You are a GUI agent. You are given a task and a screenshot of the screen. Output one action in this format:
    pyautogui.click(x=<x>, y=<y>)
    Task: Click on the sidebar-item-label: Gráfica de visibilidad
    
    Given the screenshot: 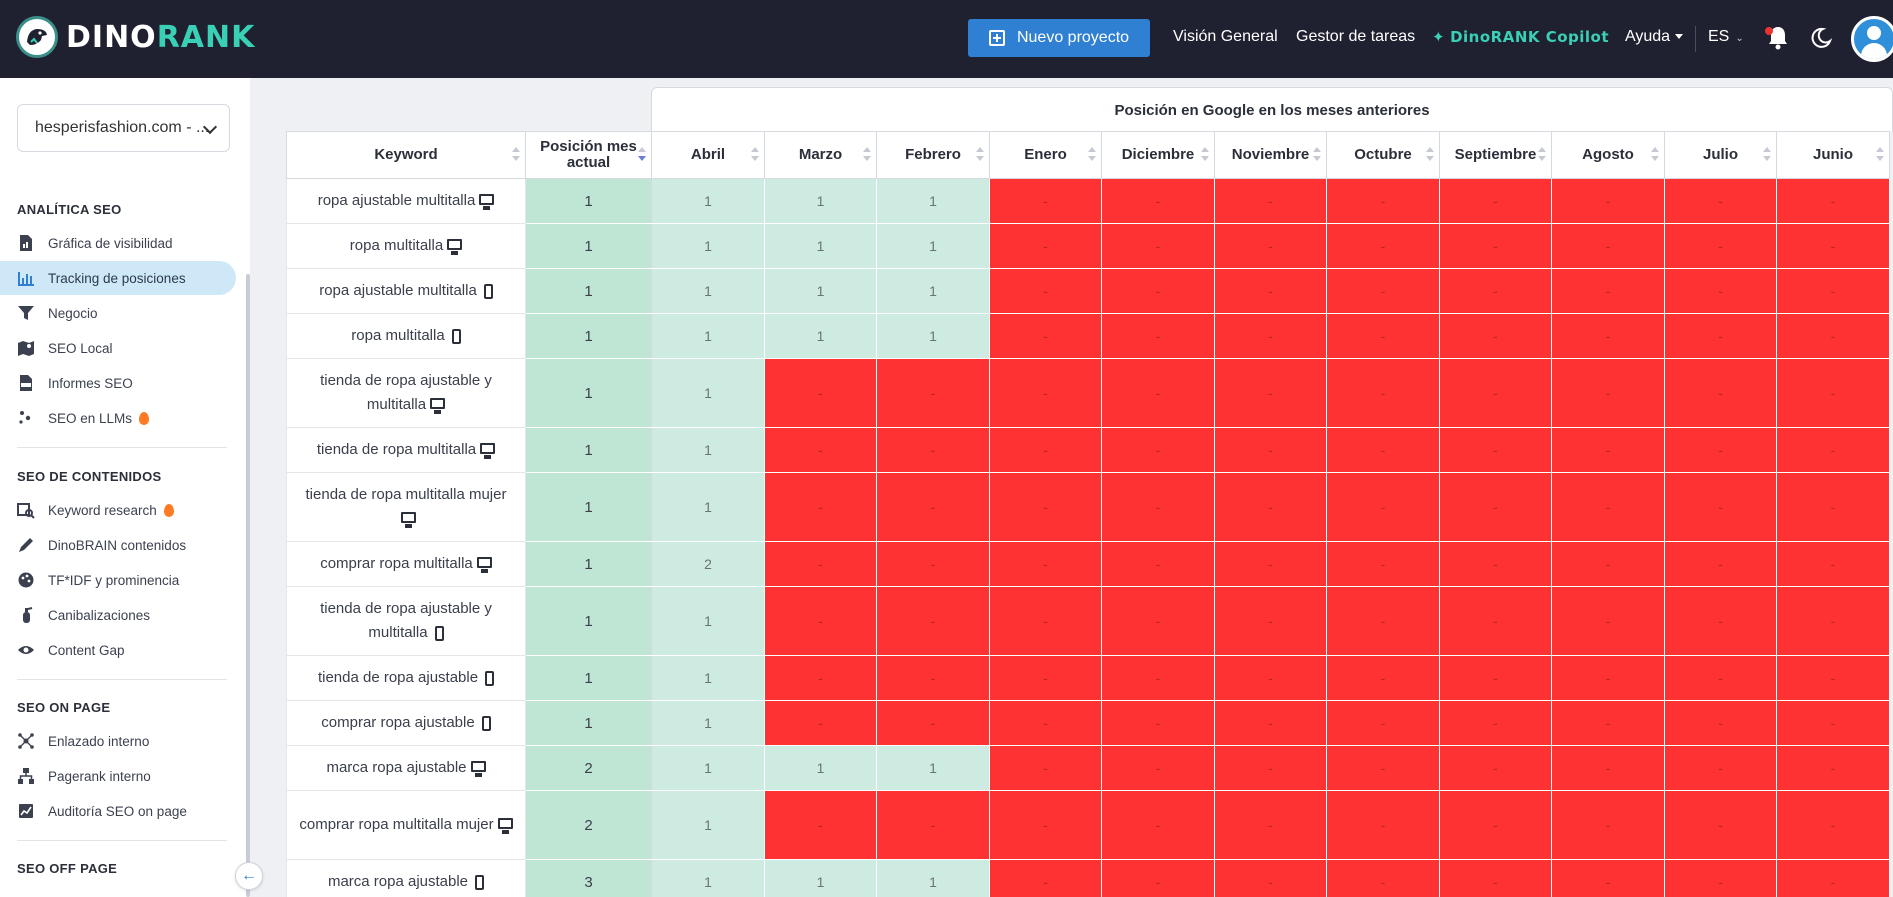 What is the action you would take?
    pyautogui.click(x=110, y=243)
    